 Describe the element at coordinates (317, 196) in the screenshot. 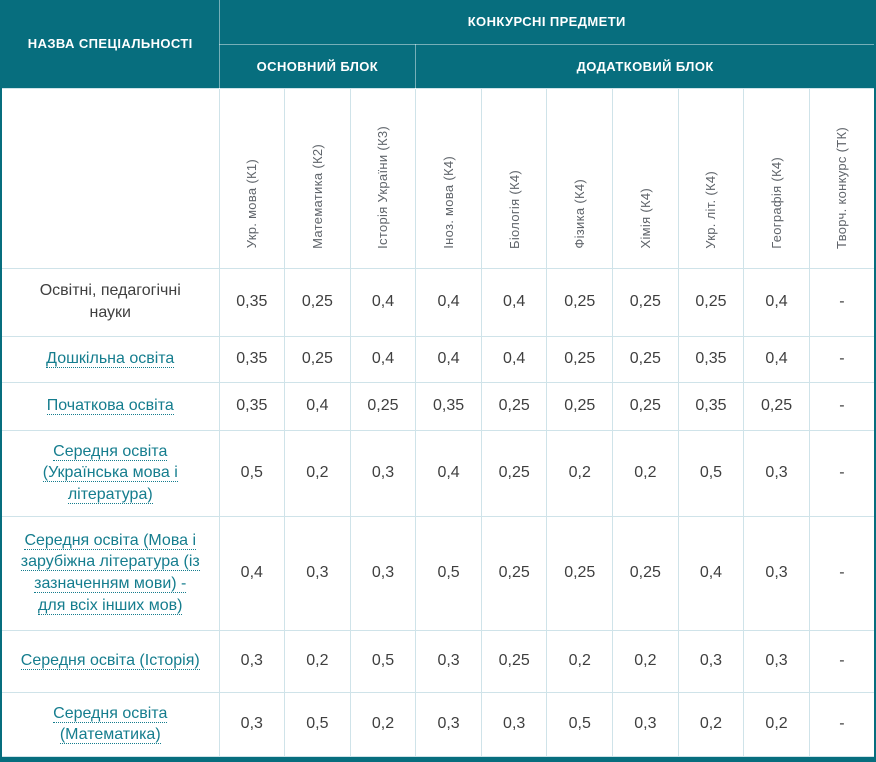

I see `subject-label: Математика (К2)` at that location.